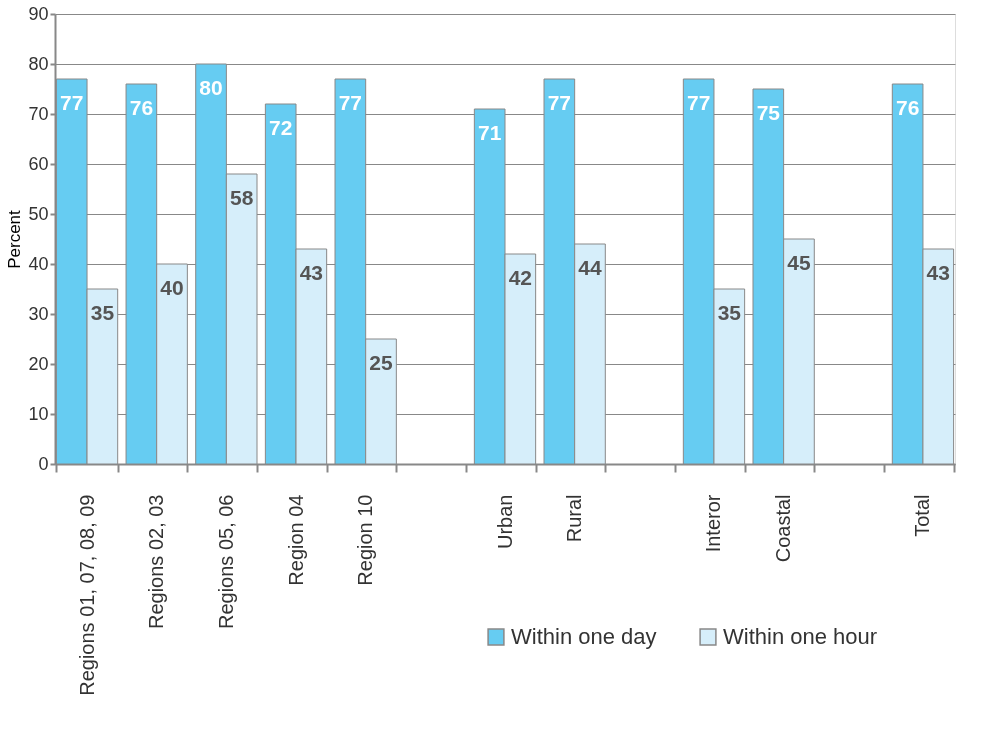  I want to click on y-tick-label: 30, so click(38, 313).